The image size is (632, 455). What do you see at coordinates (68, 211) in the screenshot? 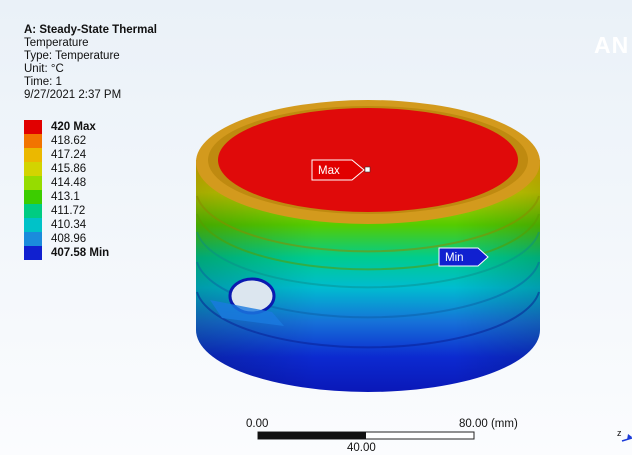
I see `legend-value: 411.72` at bounding box center [68, 211].